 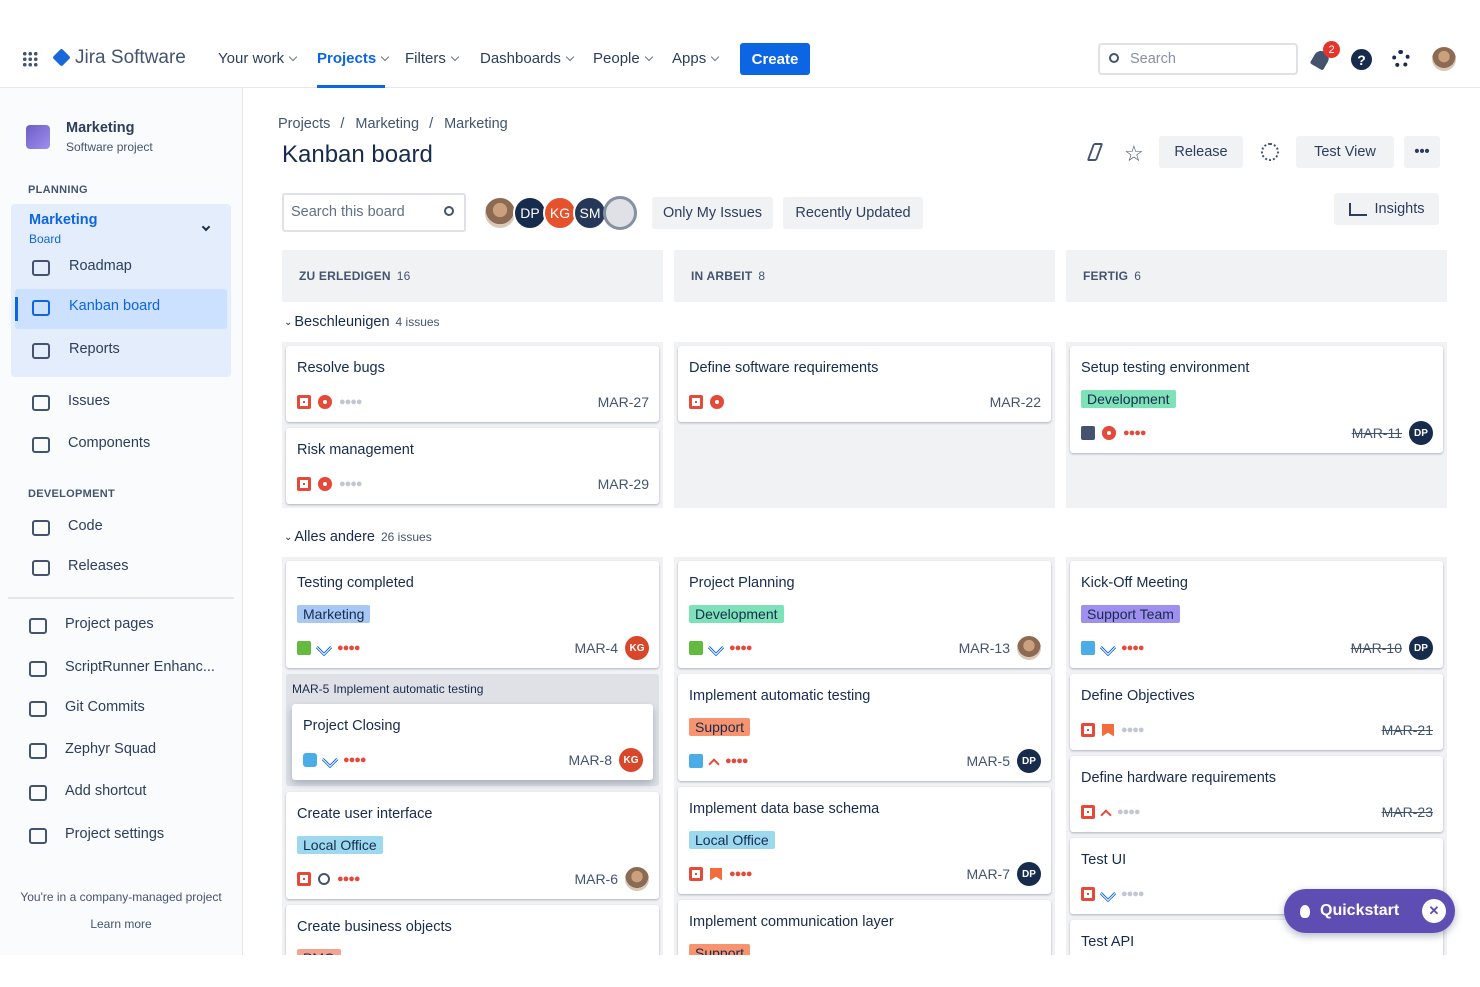 What do you see at coordinates (590, 760) in the screenshot?
I see `issue-key: MAR-8` at bounding box center [590, 760].